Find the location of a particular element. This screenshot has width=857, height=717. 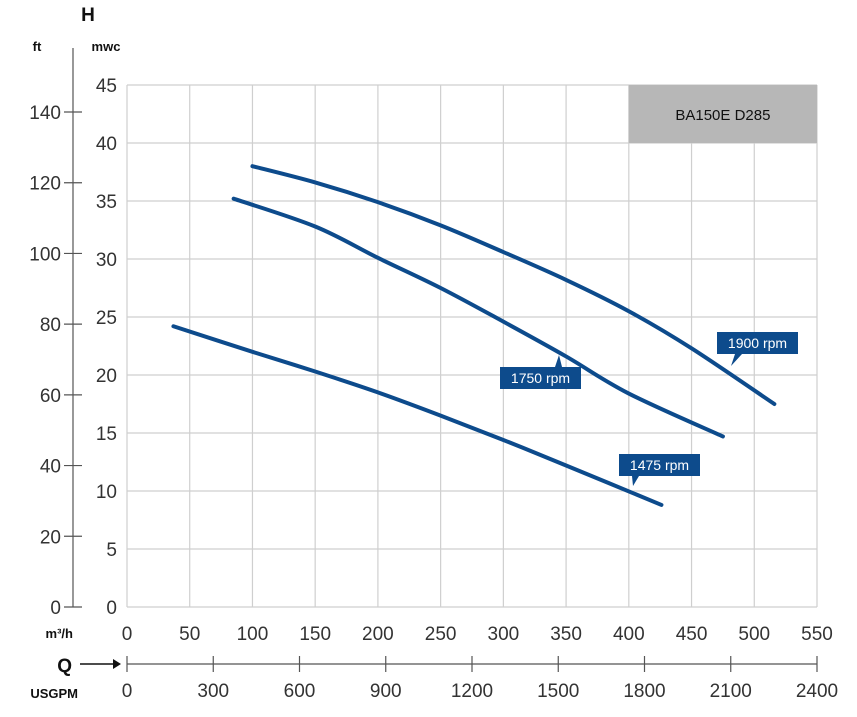

ft-tick-label: 140 is located at coordinates (45, 113).